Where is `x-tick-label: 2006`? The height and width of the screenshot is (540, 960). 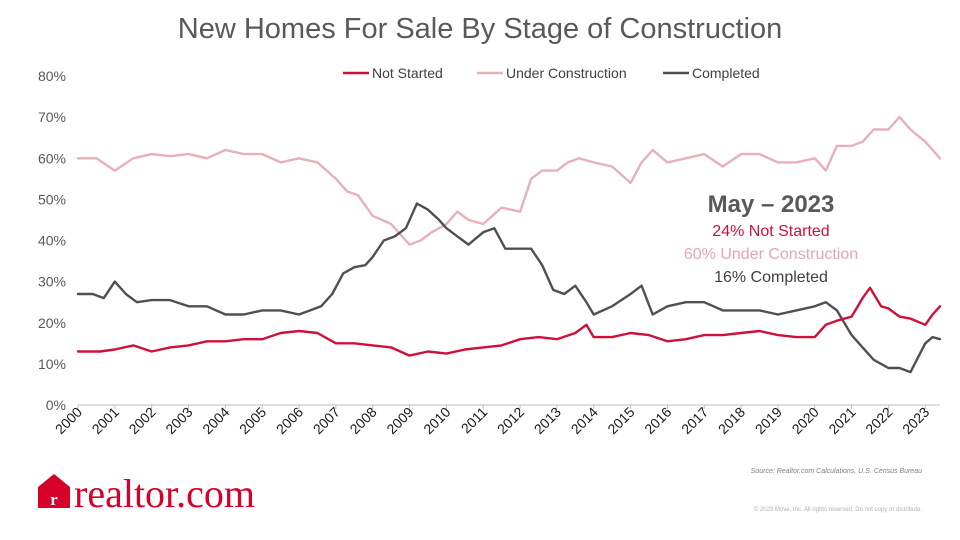 x-tick-label: 2006 is located at coordinates (289, 420).